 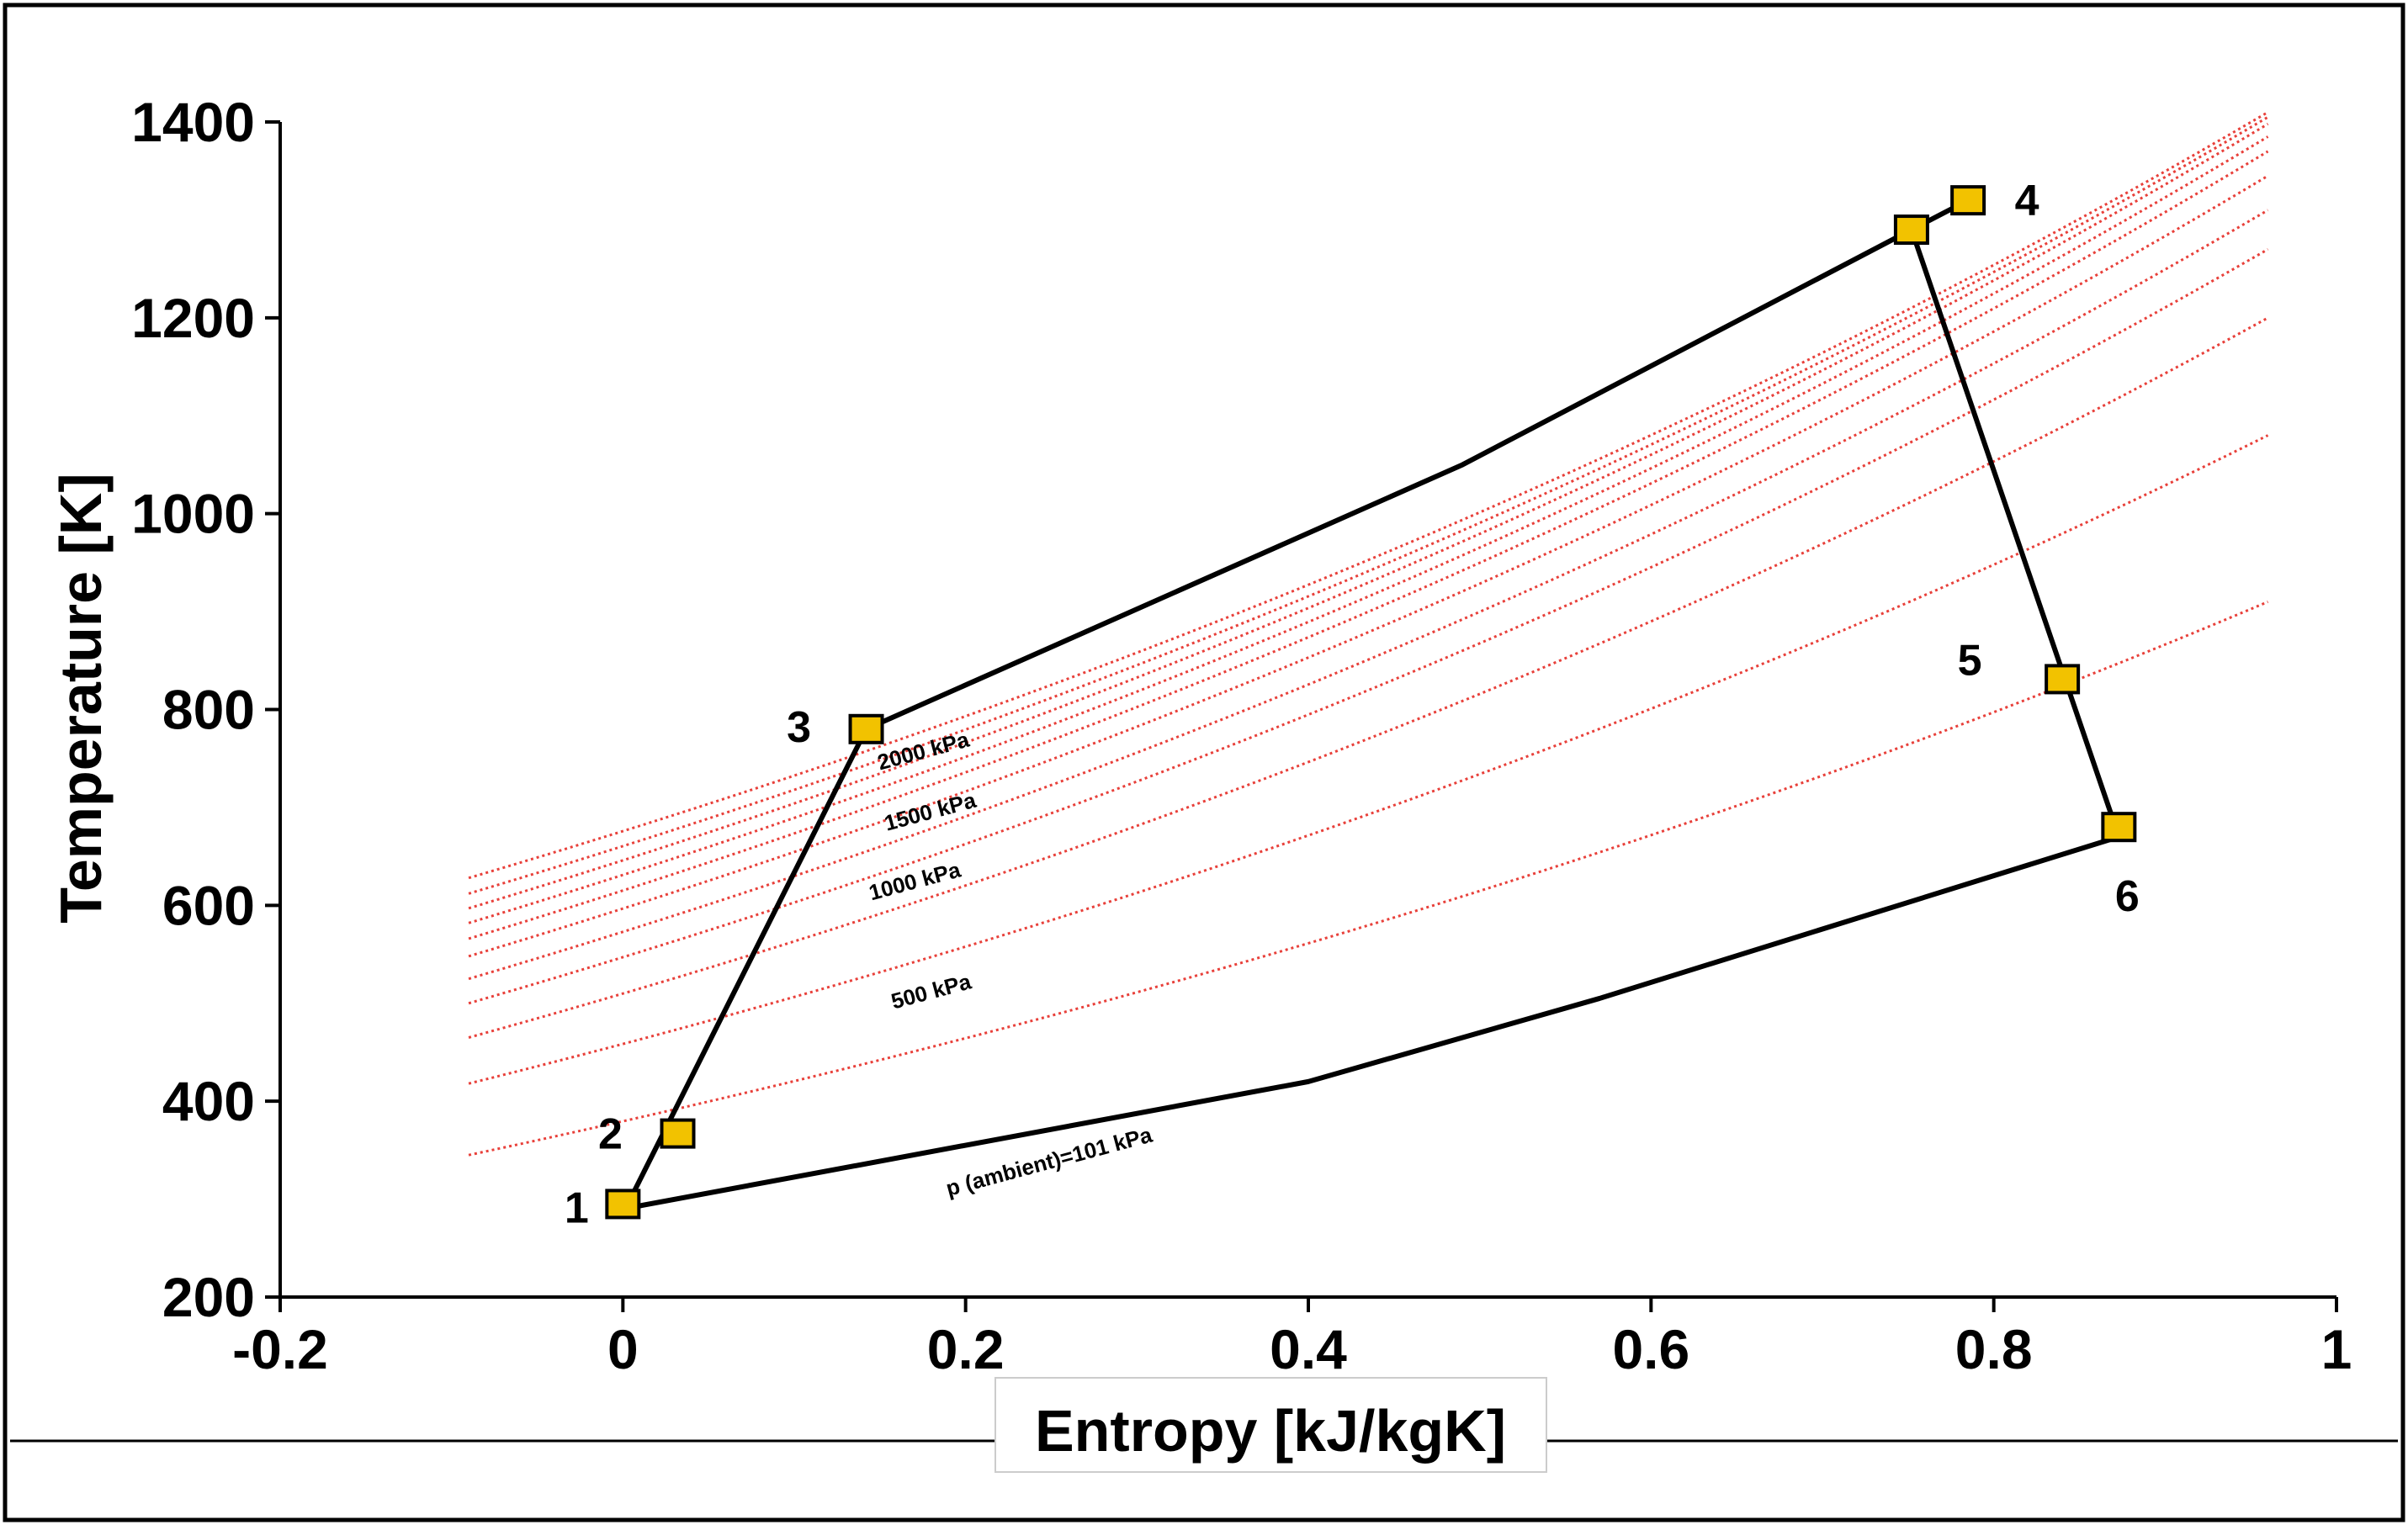 I want to click on x-tick-label: 0.2, so click(x=966, y=1349).